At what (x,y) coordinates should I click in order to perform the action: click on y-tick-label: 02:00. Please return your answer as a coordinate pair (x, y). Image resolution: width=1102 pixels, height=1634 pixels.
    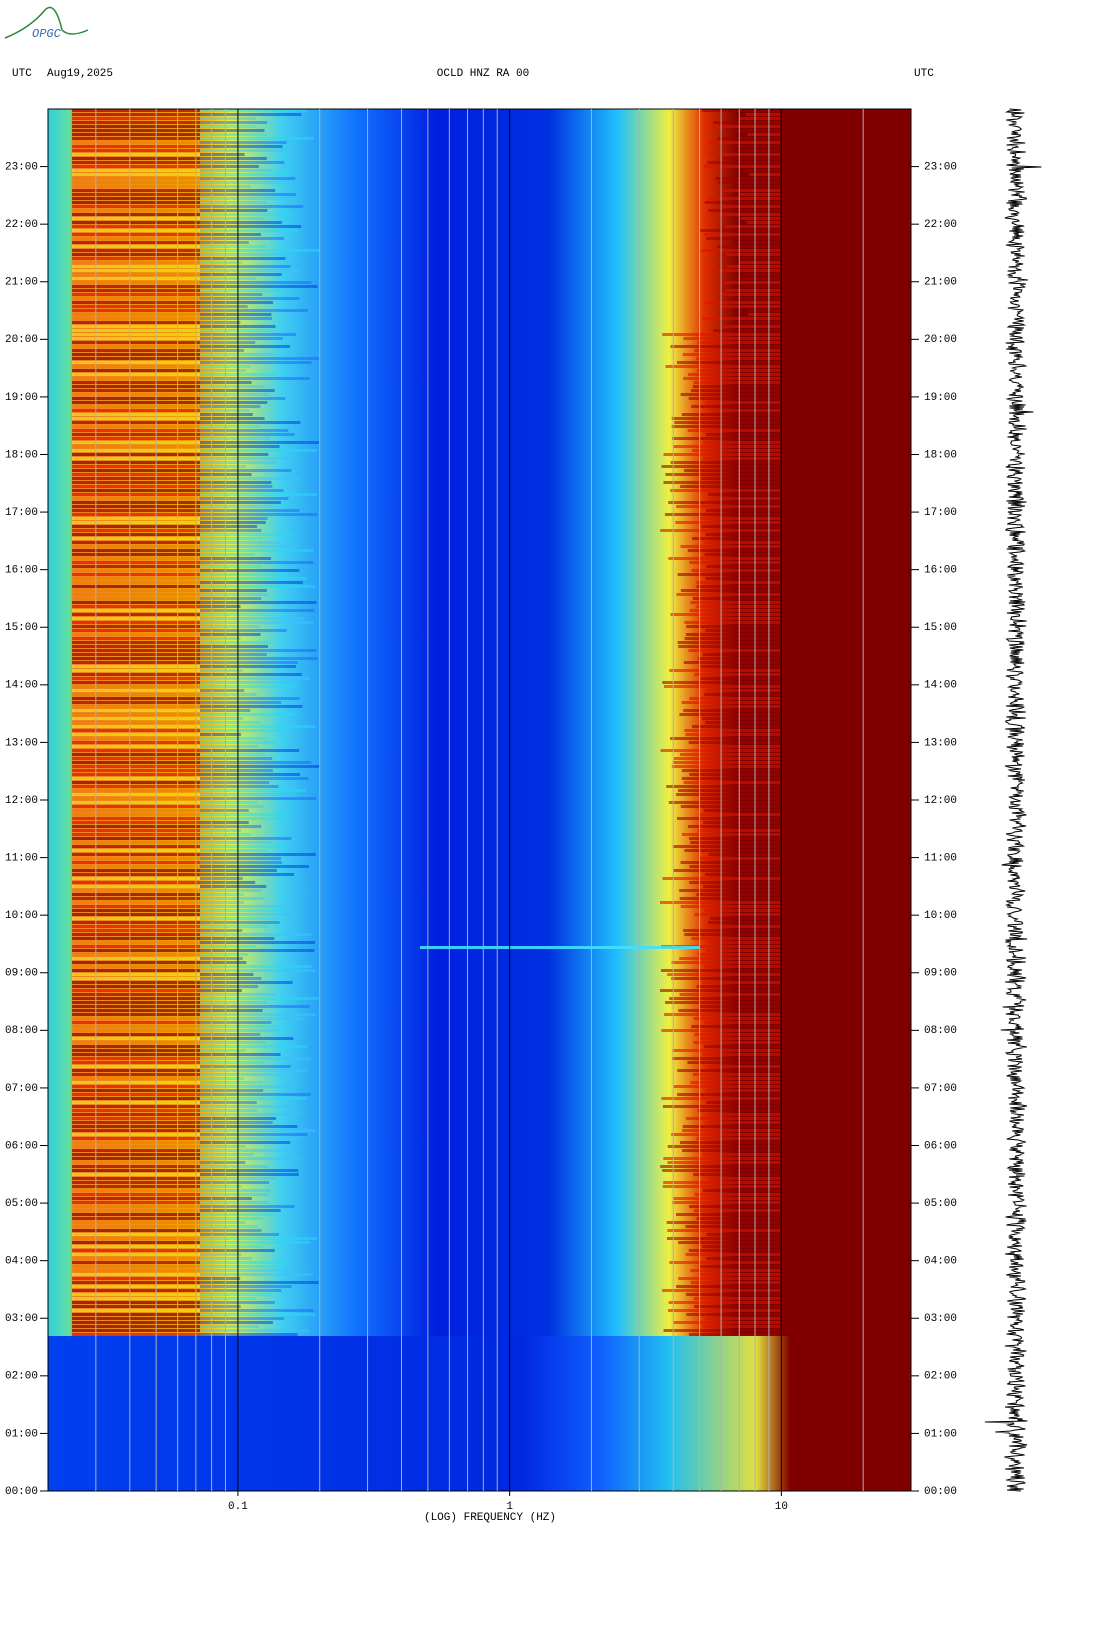
    Looking at the image, I should click on (21, 1377).